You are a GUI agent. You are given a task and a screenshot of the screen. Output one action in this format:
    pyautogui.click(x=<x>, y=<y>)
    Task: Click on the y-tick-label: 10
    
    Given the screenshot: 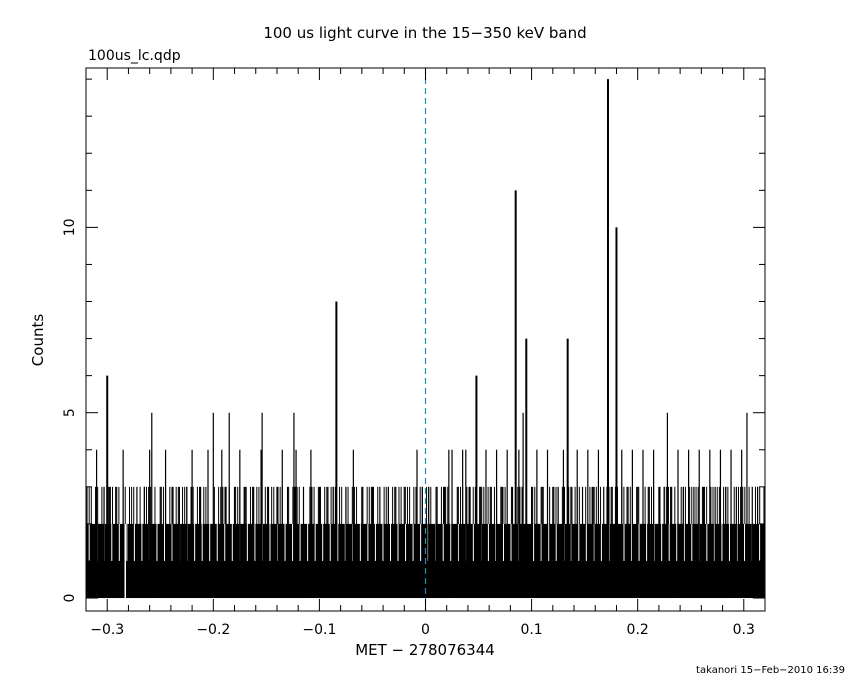 What is the action you would take?
    pyautogui.click(x=70, y=227)
    